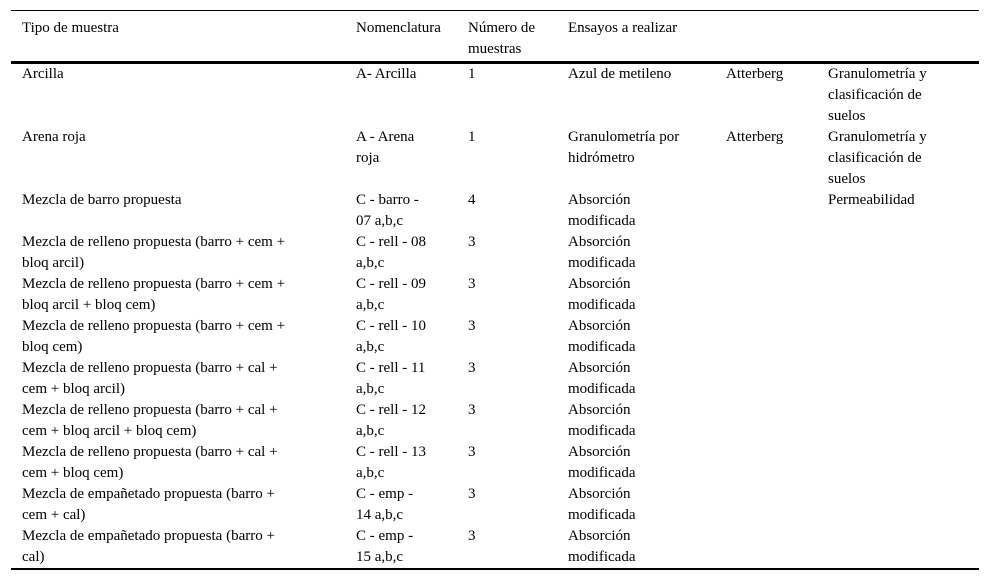 The width and height of the screenshot is (992, 583). I want to click on column-header-ensayos-a-realizar: Ensayos a realizar, so click(774, 37).